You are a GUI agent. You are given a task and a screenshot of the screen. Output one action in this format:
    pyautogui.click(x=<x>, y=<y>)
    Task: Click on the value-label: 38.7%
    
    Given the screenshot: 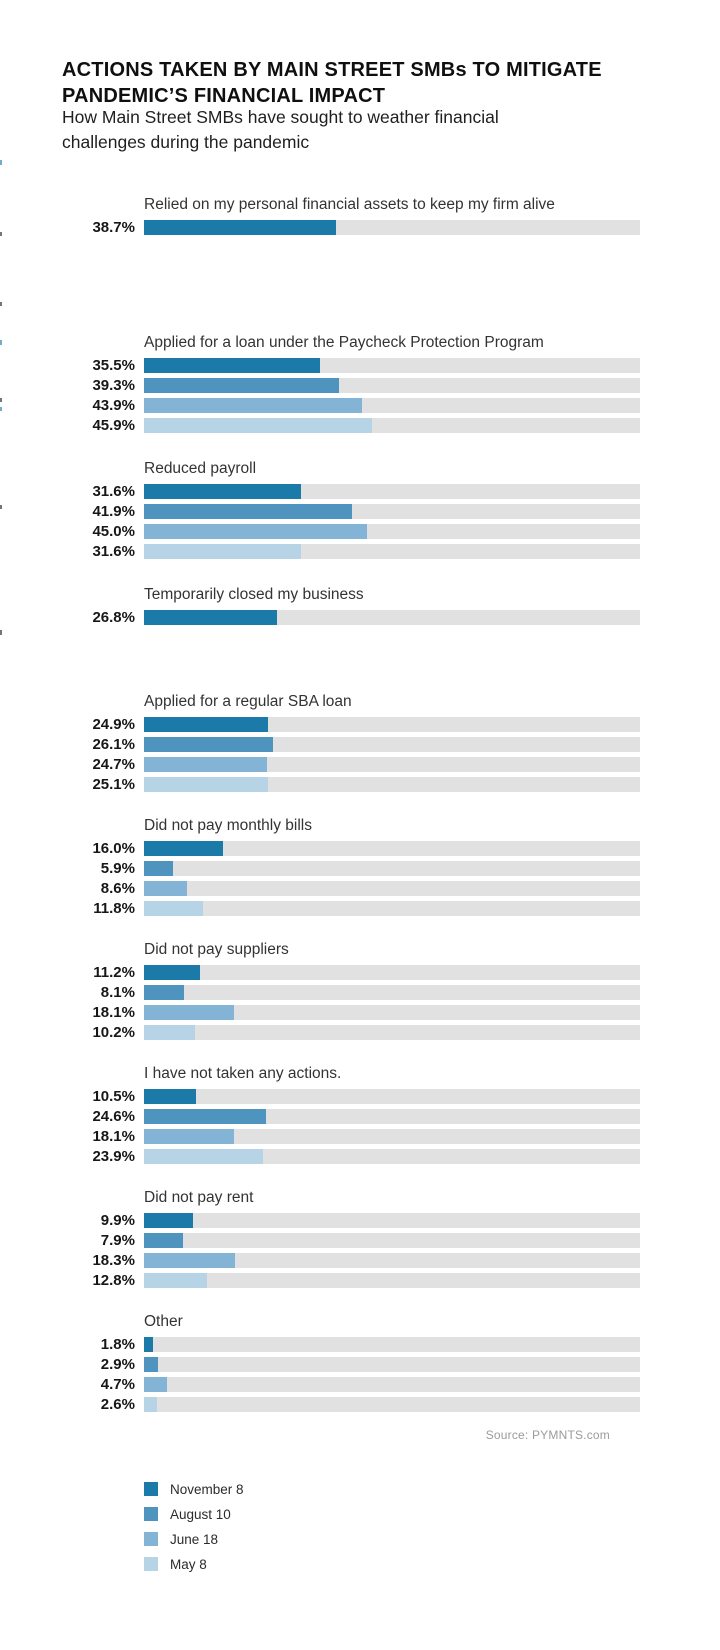 What is the action you would take?
    pyautogui.click(x=113, y=227)
    